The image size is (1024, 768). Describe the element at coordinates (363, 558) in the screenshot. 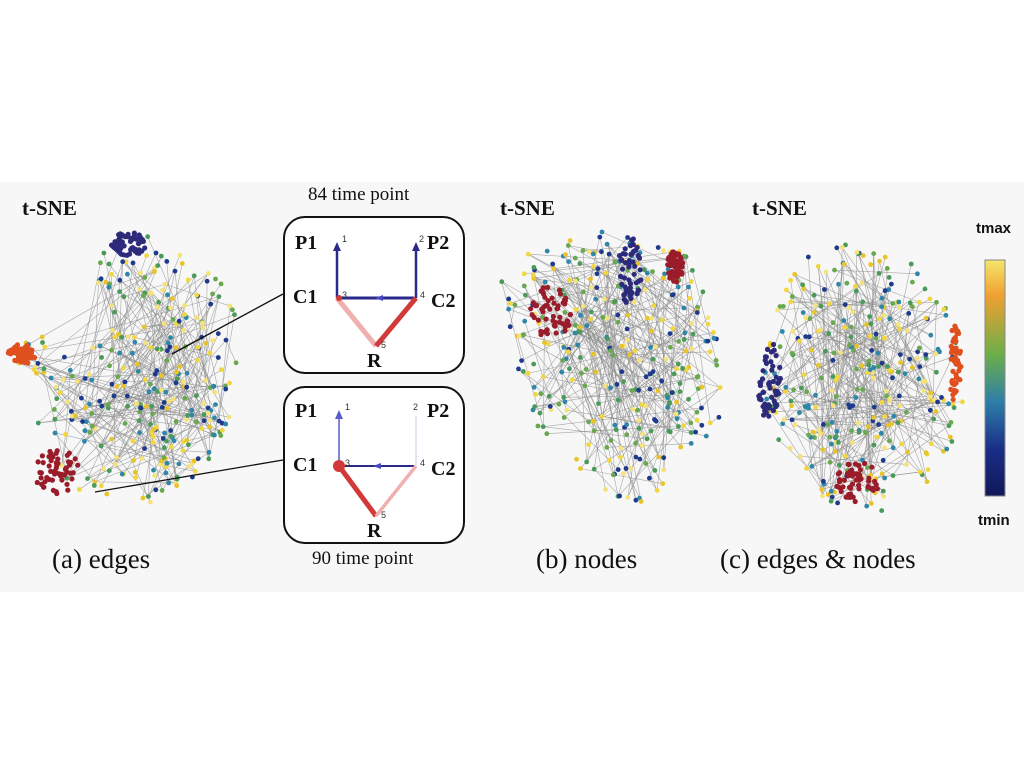

I see `inset-bottom-label: 90 time point` at that location.